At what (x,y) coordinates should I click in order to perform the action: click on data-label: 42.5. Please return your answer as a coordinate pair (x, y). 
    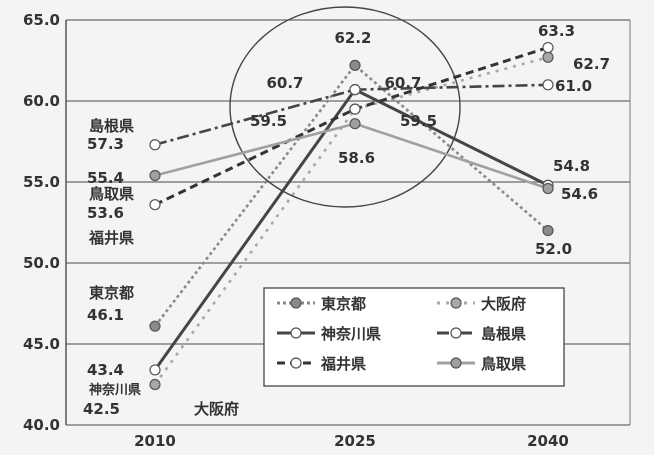
    Looking at the image, I should click on (101, 409).